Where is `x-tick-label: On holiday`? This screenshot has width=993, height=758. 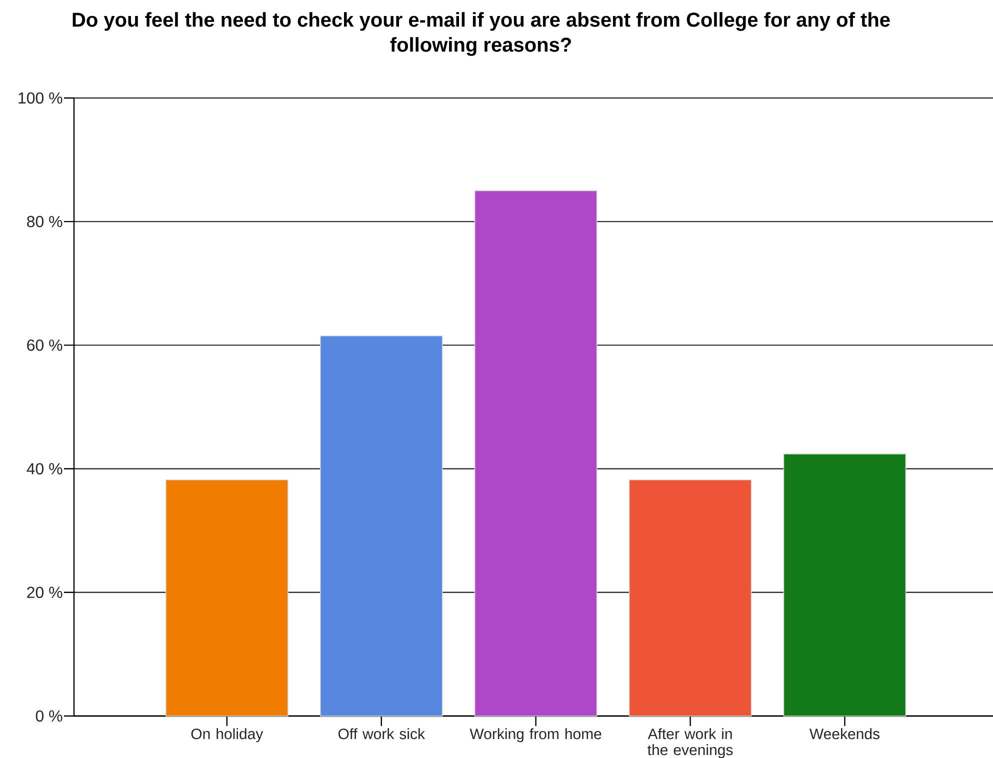 x-tick-label: On holiday is located at coordinates (227, 735).